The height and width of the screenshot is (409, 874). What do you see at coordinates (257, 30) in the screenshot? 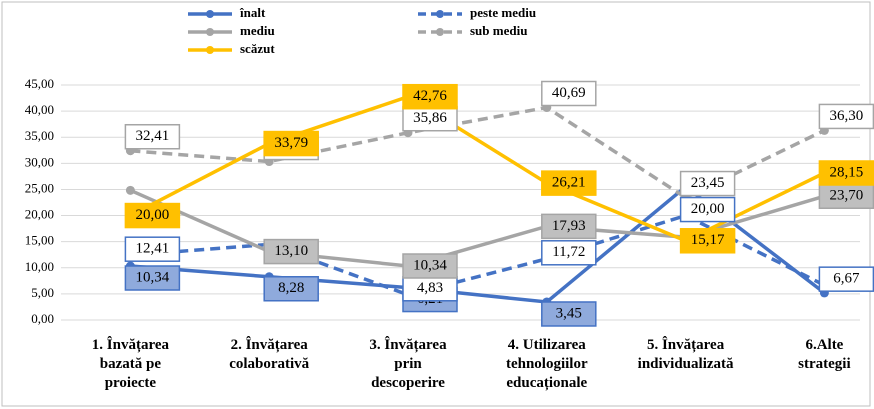
I see `legend-label: mediu` at bounding box center [257, 30].